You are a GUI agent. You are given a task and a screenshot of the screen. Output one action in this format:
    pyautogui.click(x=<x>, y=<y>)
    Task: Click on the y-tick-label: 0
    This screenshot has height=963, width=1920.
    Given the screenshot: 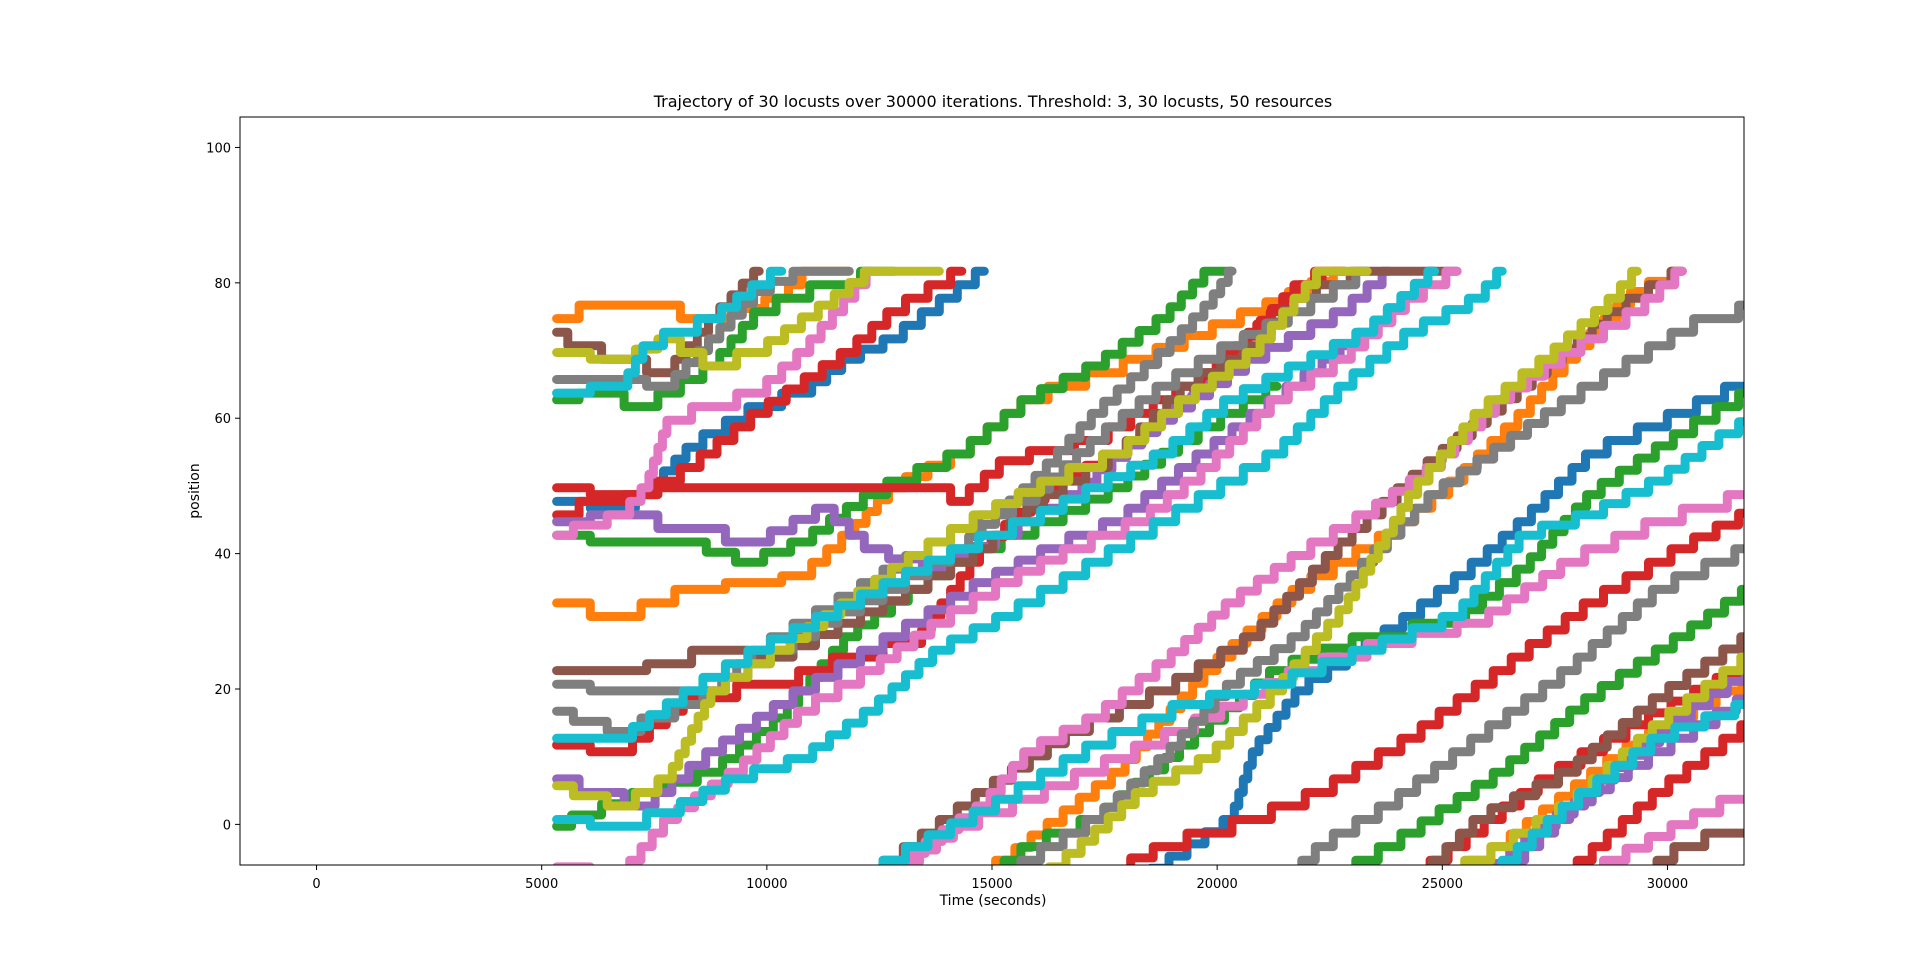 What is the action you would take?
    pyautogui.click(x=227, y=825)
    